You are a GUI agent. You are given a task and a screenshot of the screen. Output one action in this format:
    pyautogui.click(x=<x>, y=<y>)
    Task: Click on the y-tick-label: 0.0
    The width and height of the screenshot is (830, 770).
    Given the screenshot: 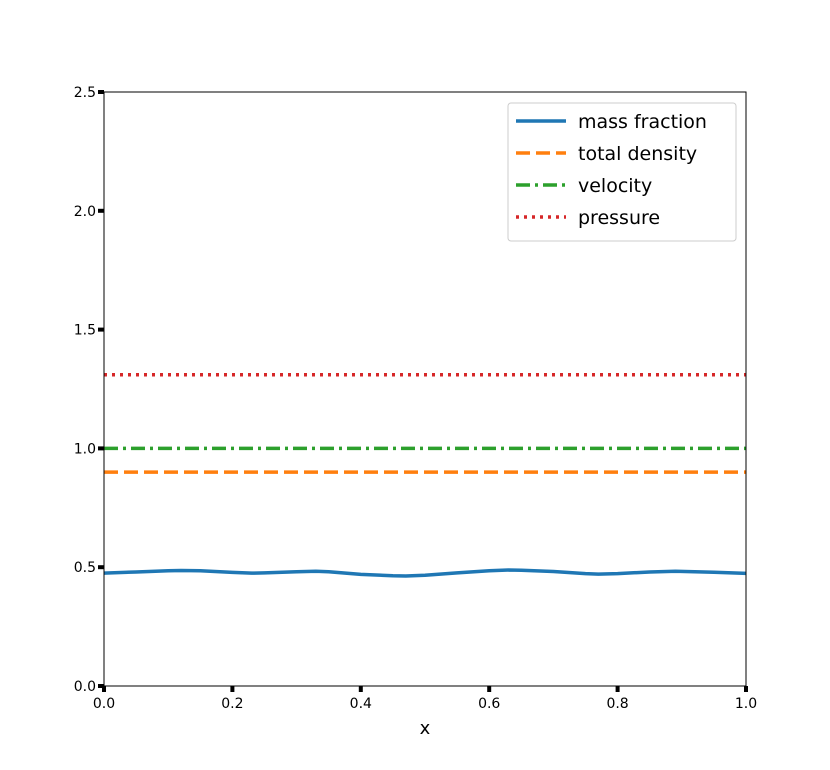 What is the action you would take?
    pyautogui.click(x=85, y=687)
    